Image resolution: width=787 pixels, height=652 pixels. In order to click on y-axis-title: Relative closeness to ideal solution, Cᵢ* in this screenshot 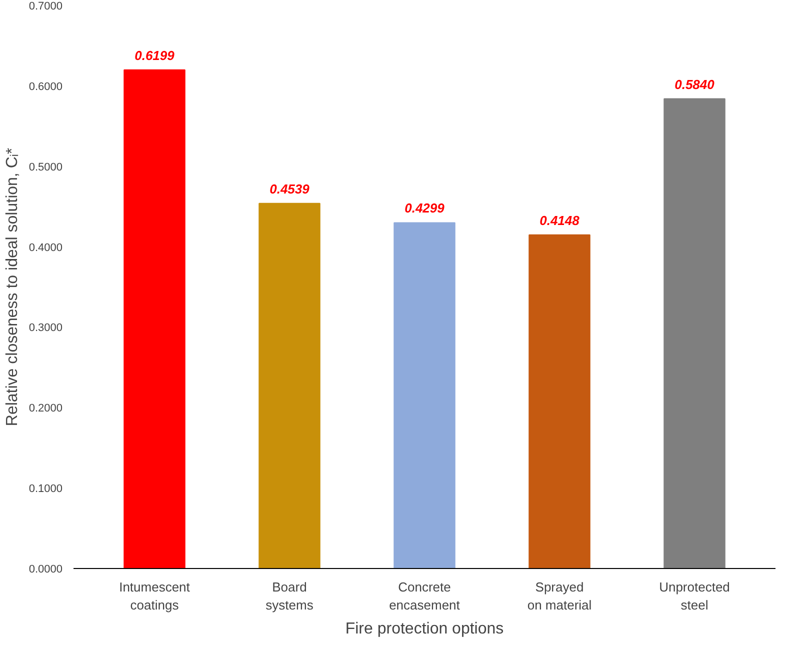, I will do `click(12, 287)`.